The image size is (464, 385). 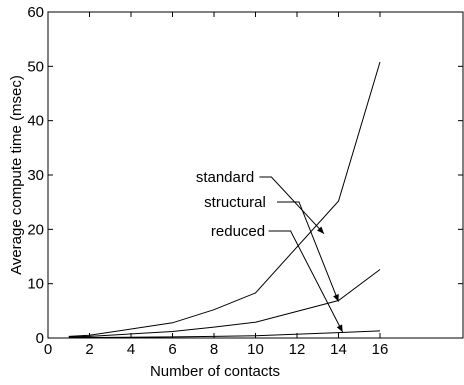 What do you see at coordinates (297, 349) in the screenshot?
I see `x-tick-label: 12` at bounding box center [297, 349].